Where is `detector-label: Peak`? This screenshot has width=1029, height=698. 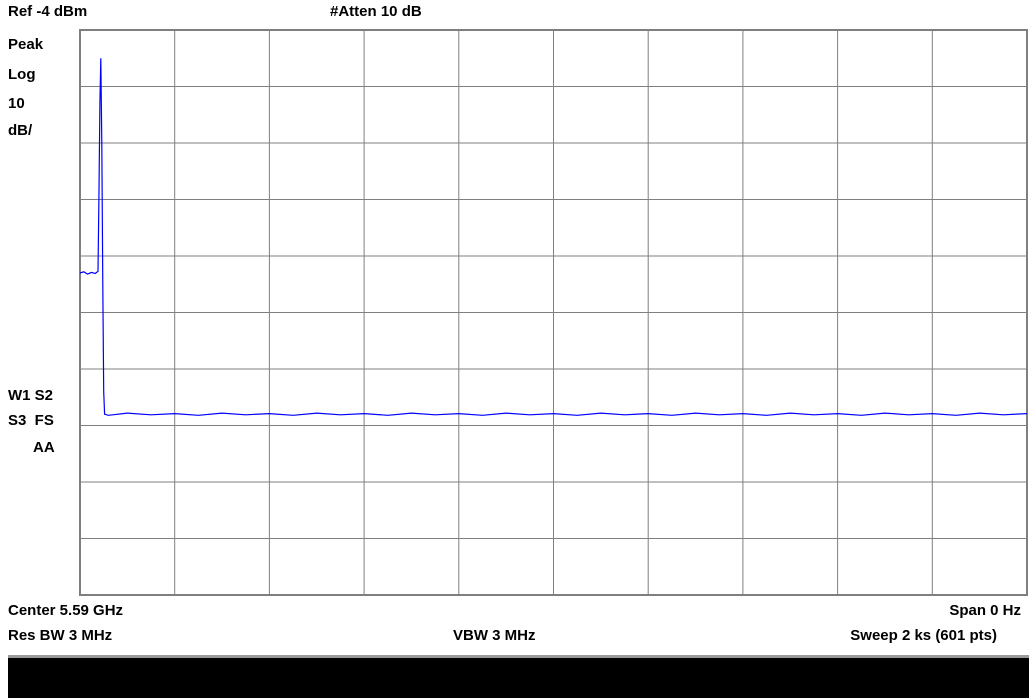 detector-label: Peak is located at coordinates (26, 44).